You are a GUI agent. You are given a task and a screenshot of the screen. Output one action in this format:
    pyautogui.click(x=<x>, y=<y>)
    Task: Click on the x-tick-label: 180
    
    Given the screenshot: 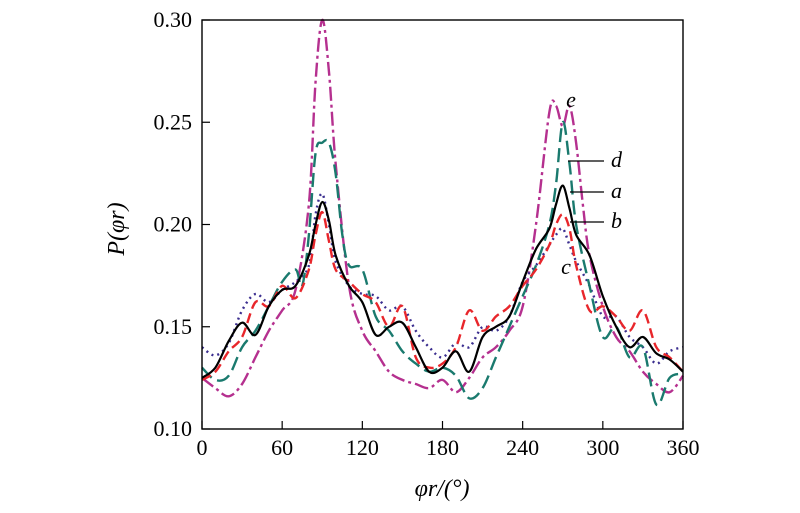 What is the action you would take?
    pyautogui.click(x=442, y=447)
    